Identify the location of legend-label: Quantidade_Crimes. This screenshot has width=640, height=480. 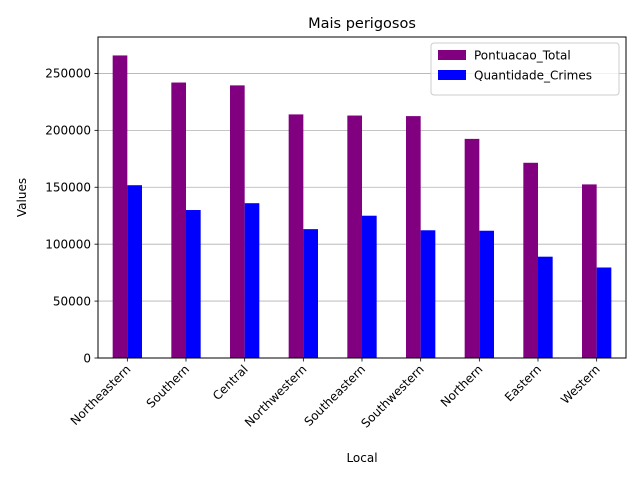
(533, 76).